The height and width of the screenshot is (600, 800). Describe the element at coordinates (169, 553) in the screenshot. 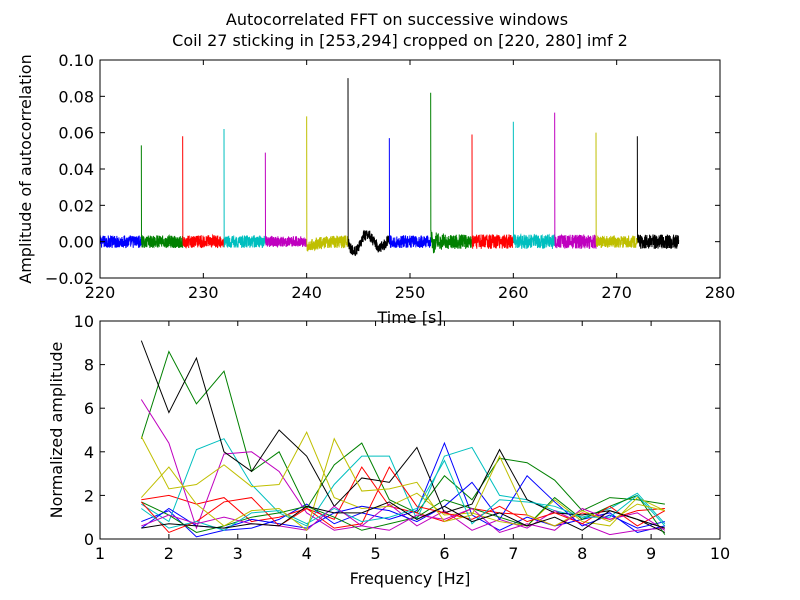

I see `frequency-xtick-label: 2` at that location.